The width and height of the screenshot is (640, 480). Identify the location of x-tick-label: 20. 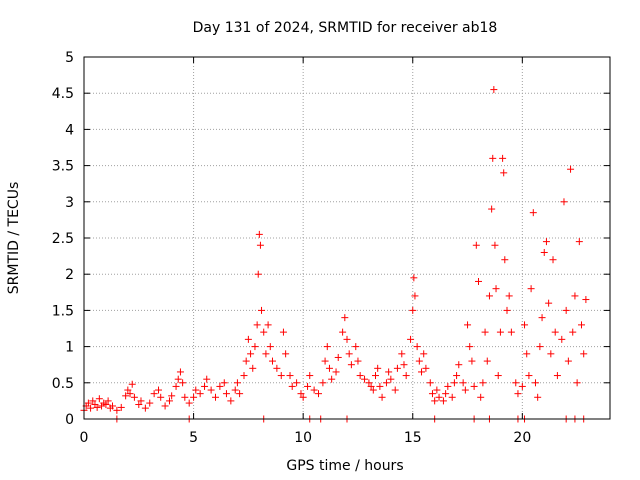
(522, 438).